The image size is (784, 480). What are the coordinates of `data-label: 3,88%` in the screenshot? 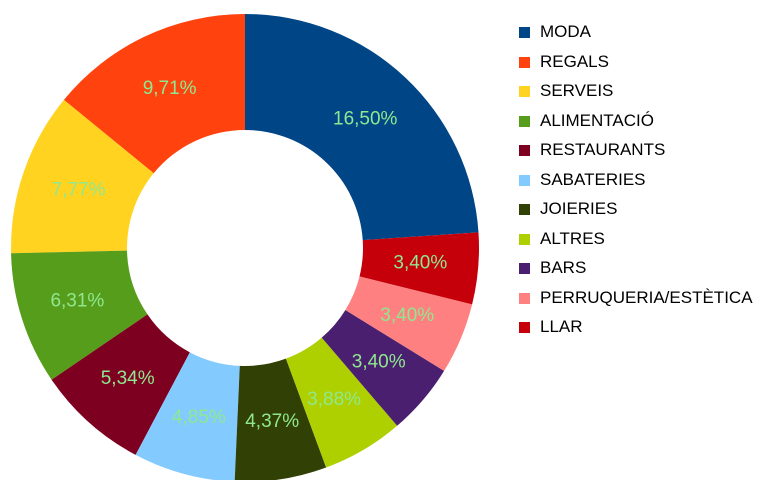 It's located at (334, 399).